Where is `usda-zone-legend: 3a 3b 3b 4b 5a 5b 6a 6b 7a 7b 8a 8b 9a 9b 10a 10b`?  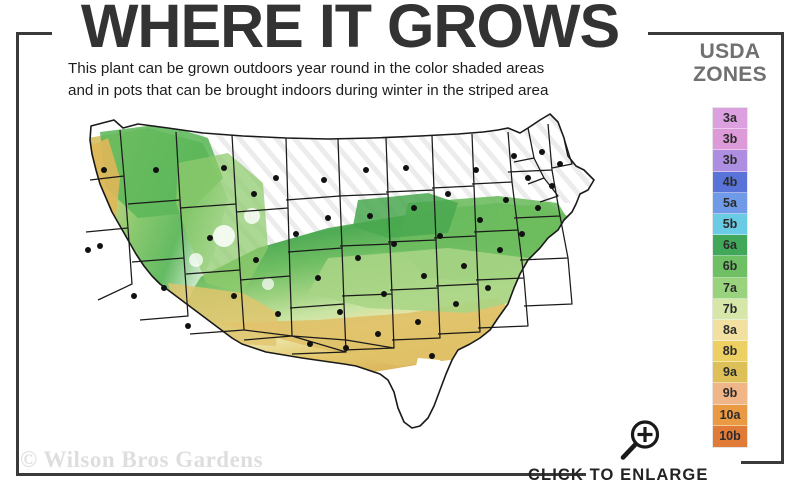
usda-zone-legend: 3a 3b 3b 4b 5a 5b 6a 6b 7a 7b 8a 8b 9a 9b 10a 10b is located at coordinates (730, 277).